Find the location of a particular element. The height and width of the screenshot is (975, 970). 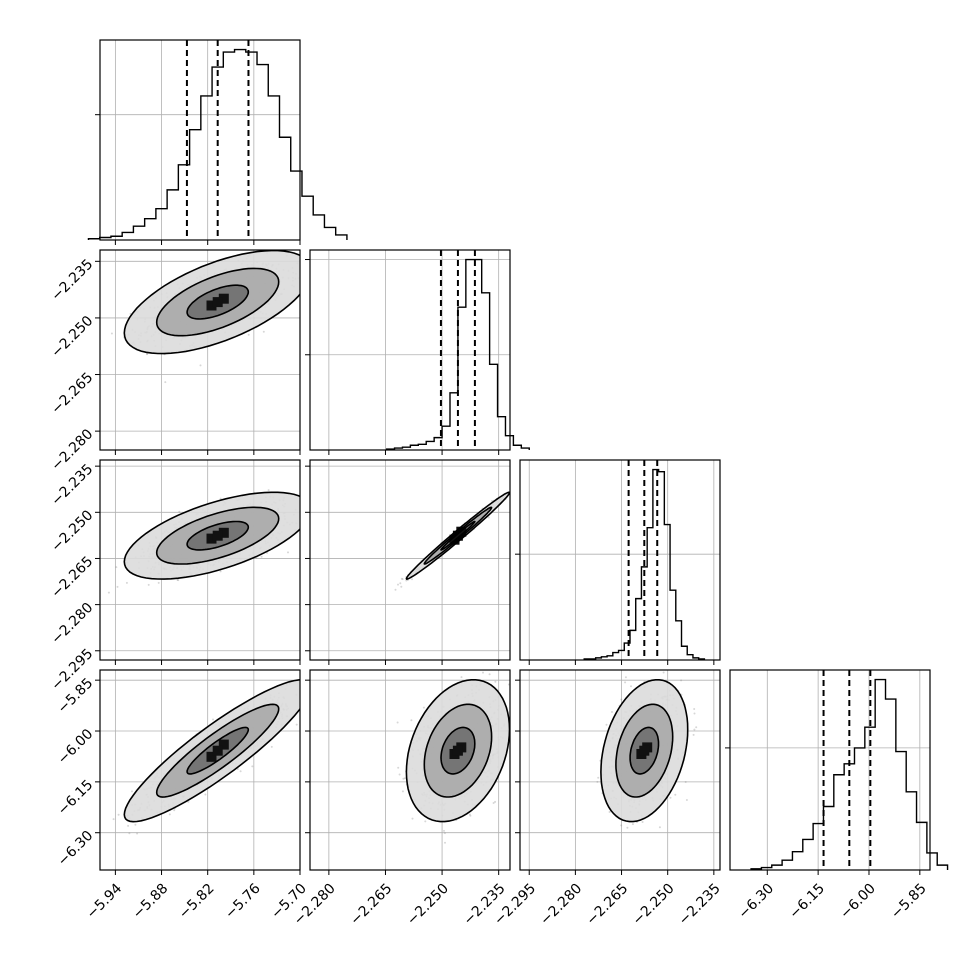

y-tick-label: −2.235 is located at coordinates (72, 280).